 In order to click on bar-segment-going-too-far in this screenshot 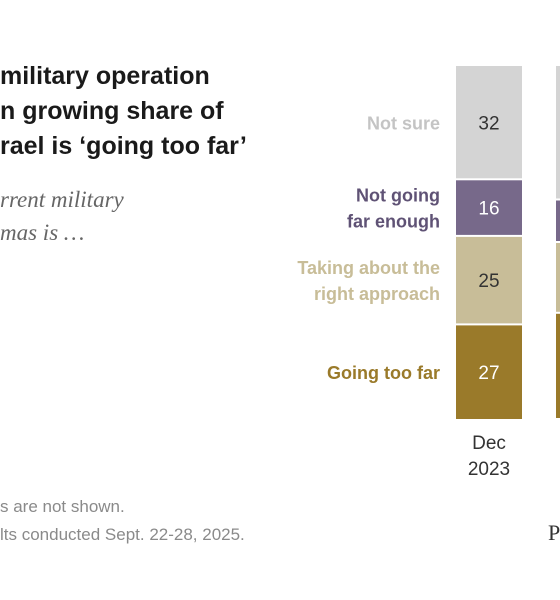, I will do `click(489, 372)`.